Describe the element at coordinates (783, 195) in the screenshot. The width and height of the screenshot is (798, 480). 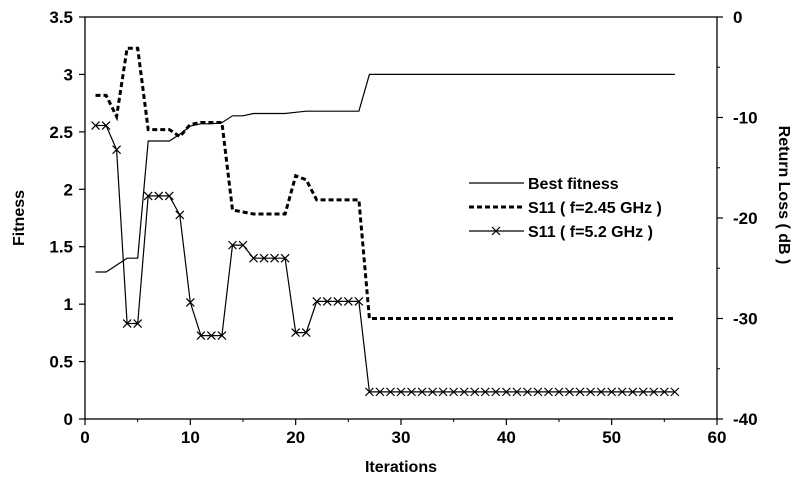
I see `y-axis-right-title: Return Loss ( dB )` at that location.